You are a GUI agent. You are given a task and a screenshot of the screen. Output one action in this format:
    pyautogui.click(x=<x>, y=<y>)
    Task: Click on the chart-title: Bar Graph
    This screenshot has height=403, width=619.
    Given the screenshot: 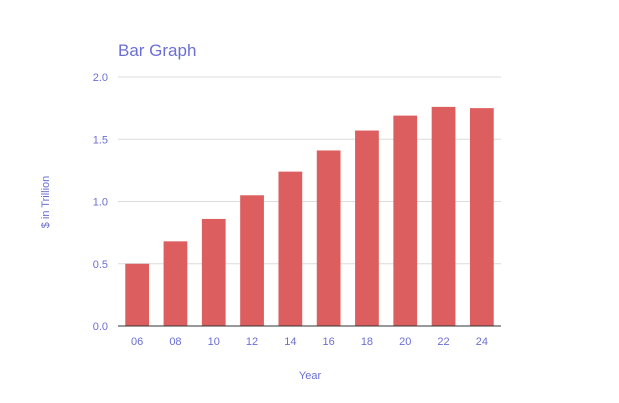 What is the action you would take?
    pyautogui.click(x=157, y=50)
    